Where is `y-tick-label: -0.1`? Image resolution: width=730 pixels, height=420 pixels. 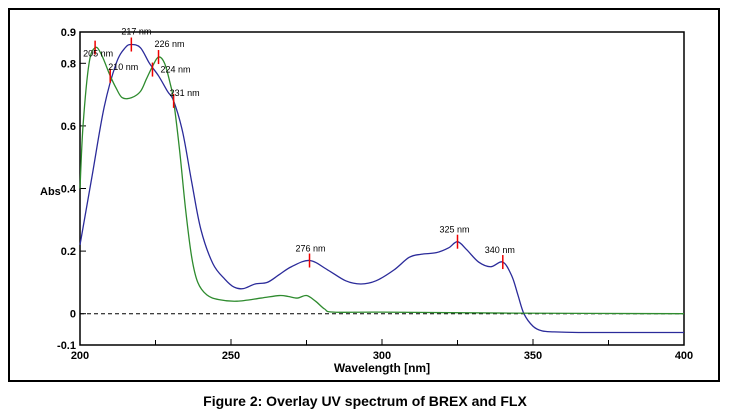 y-tick-label: -0.1 is located at coordinates (66, 346).